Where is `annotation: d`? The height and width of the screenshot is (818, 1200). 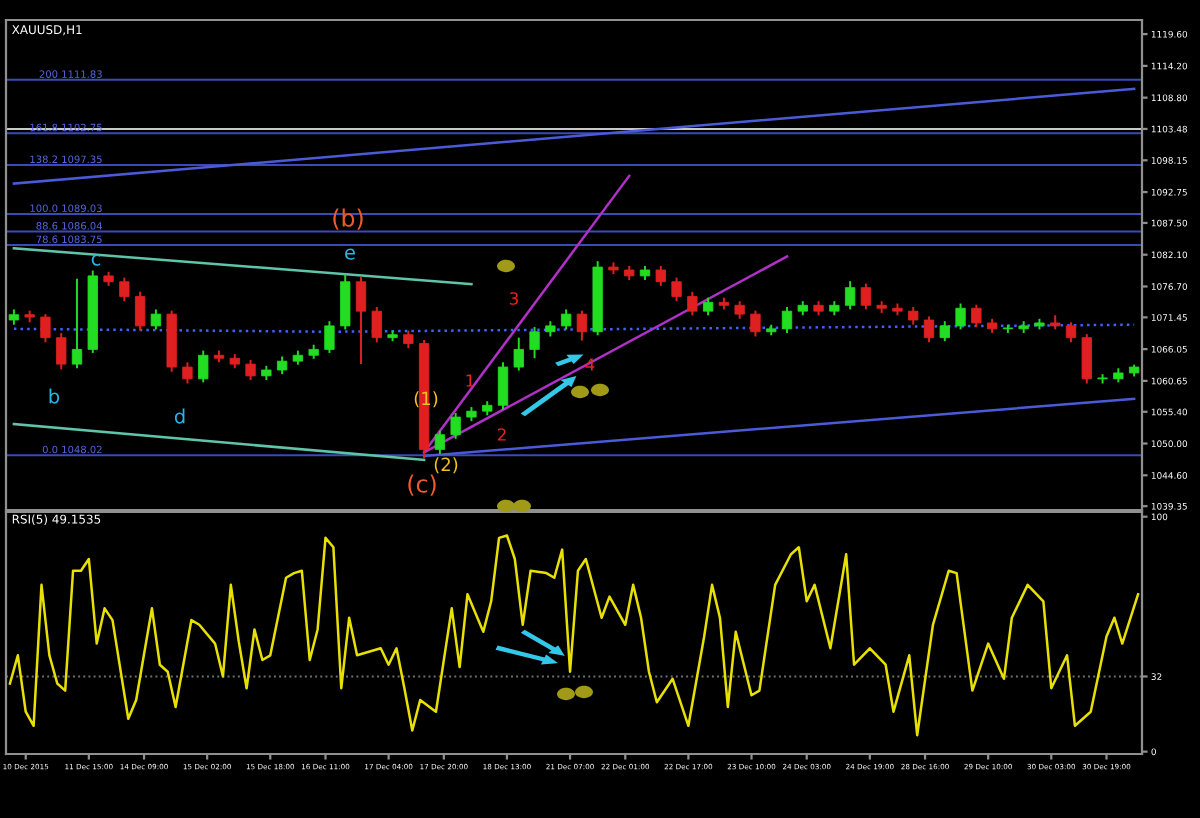
annotation: d is located at coordinates (179, 416).